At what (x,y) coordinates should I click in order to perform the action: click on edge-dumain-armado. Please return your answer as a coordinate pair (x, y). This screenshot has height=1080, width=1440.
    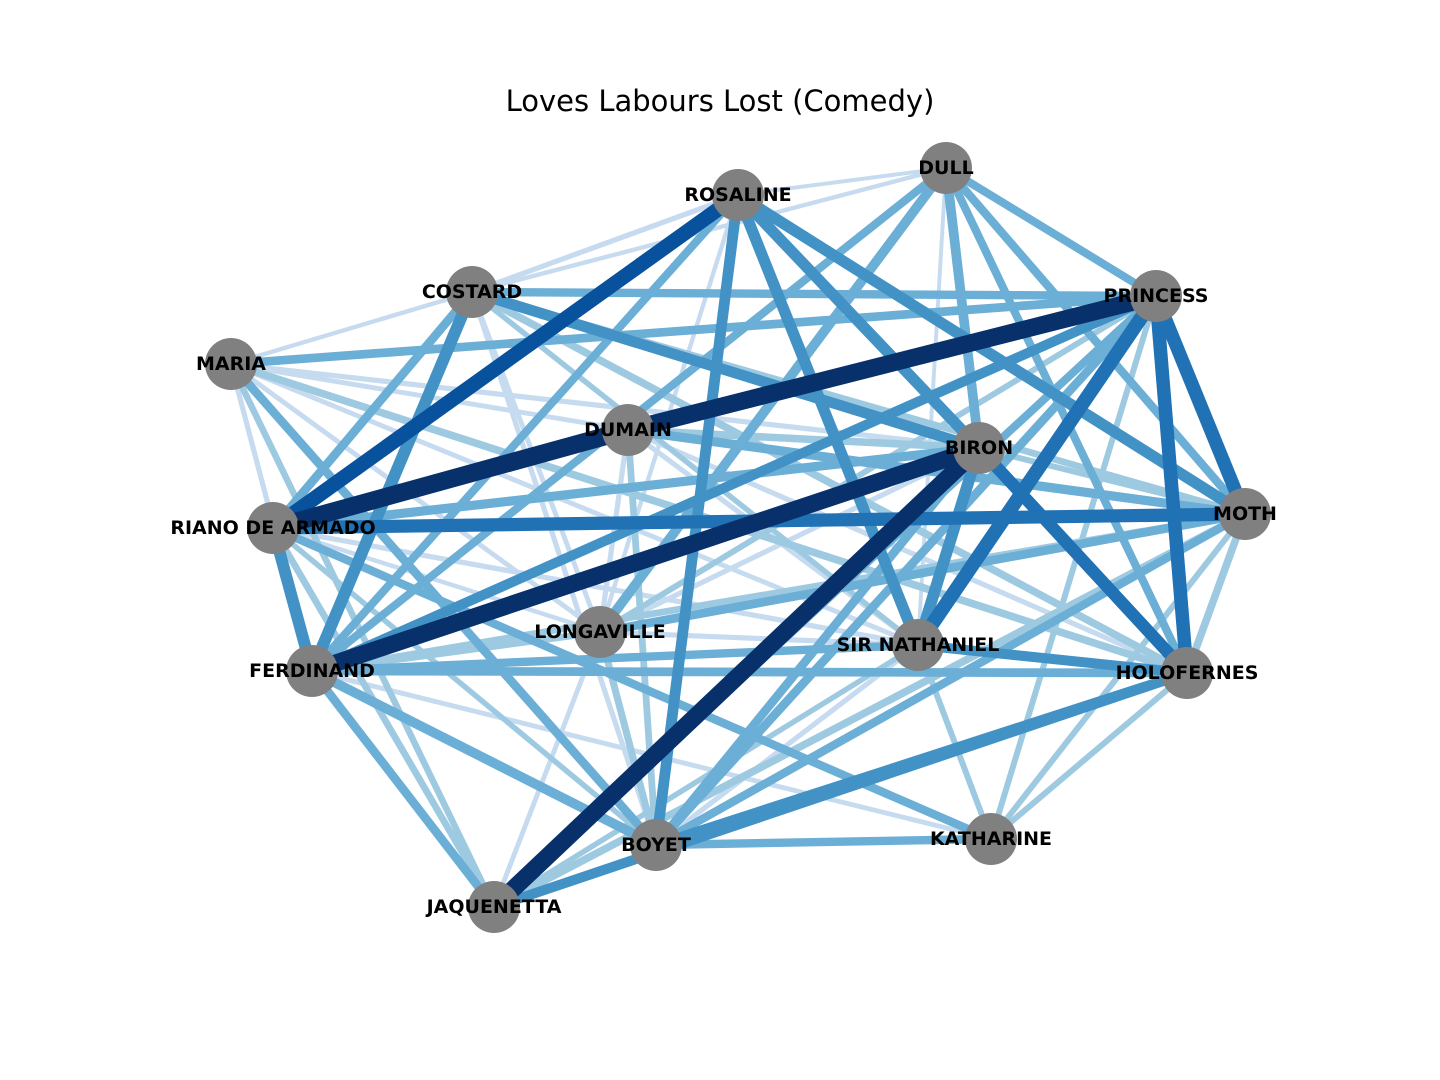
    Looking at the image, I should click on (450, 479).